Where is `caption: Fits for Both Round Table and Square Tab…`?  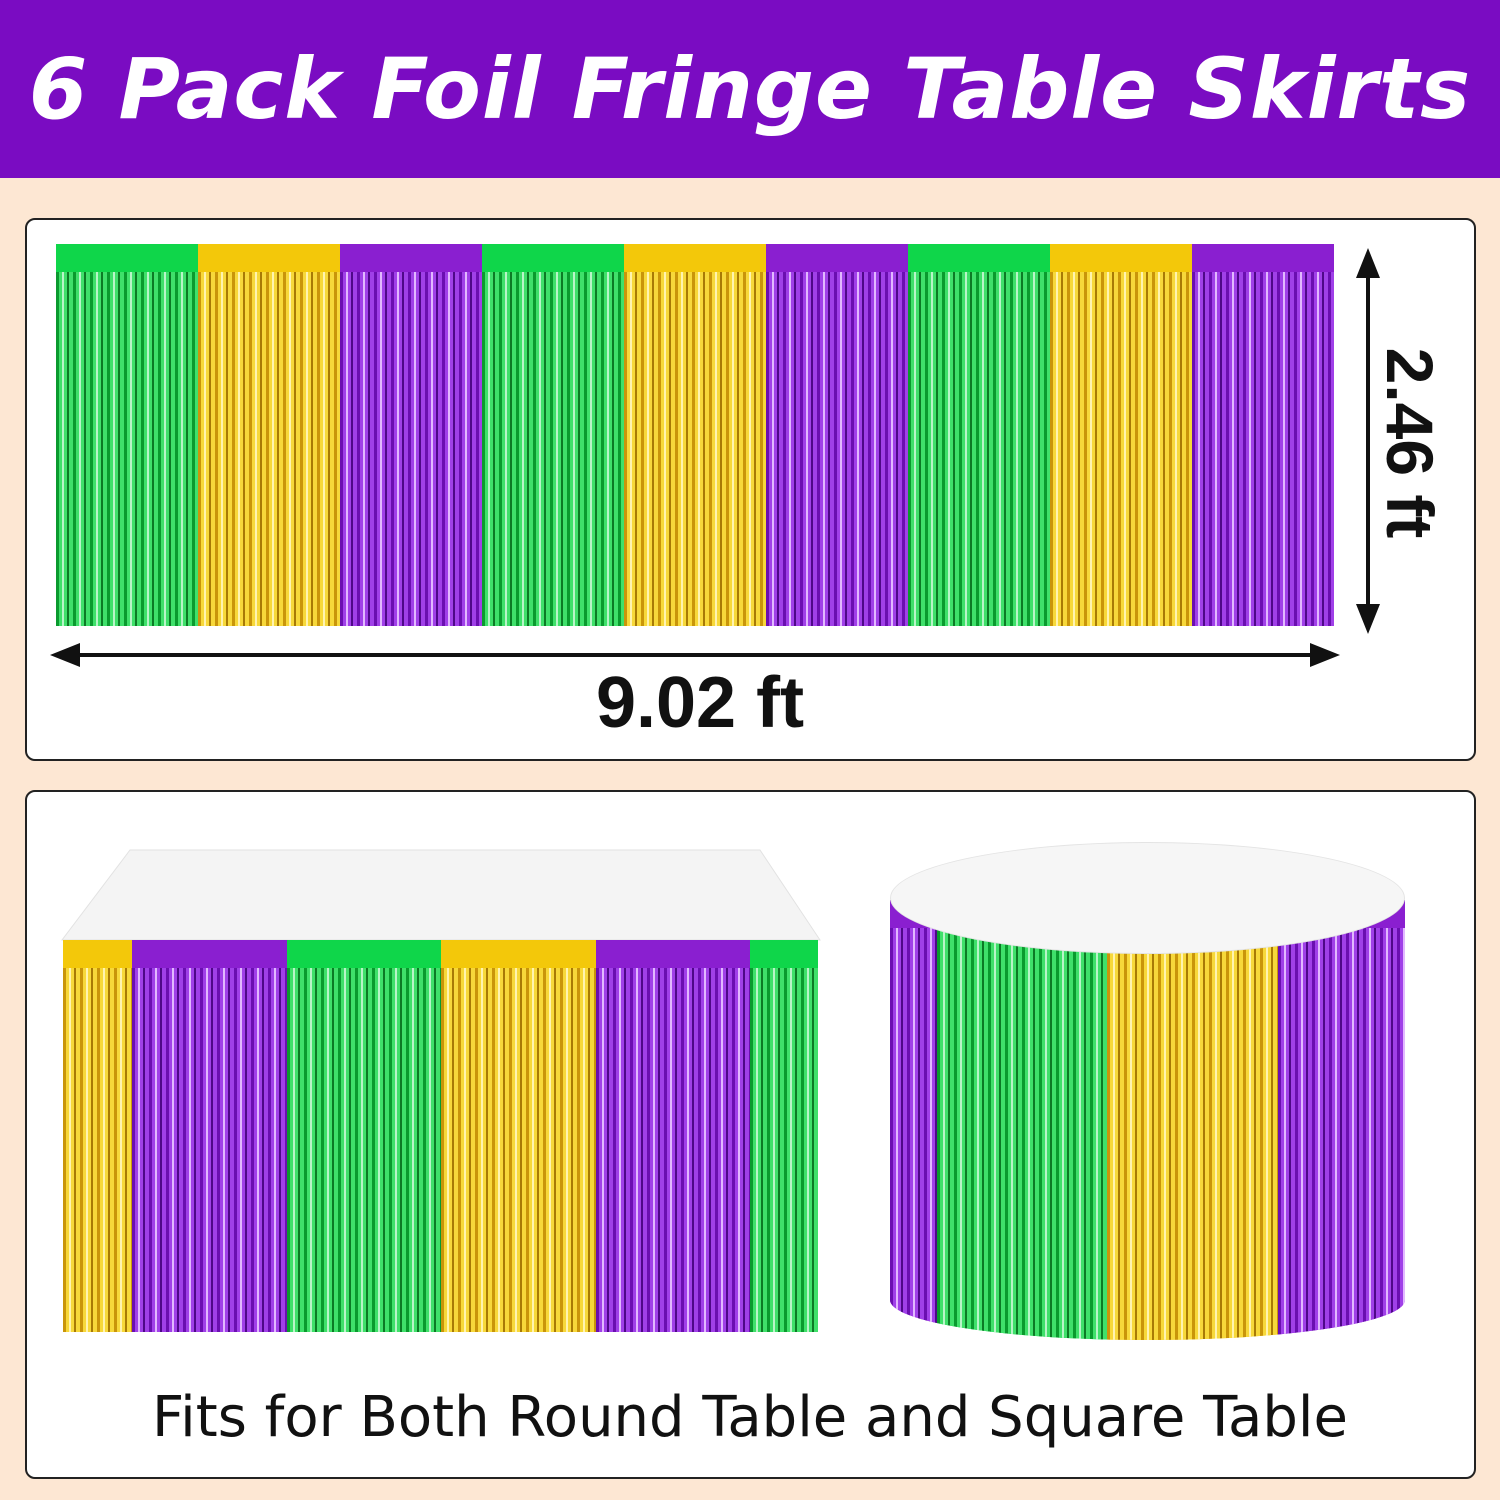 caption: Fits for Both Round Table and Square Tab… is located at coordinates (750, 1417).